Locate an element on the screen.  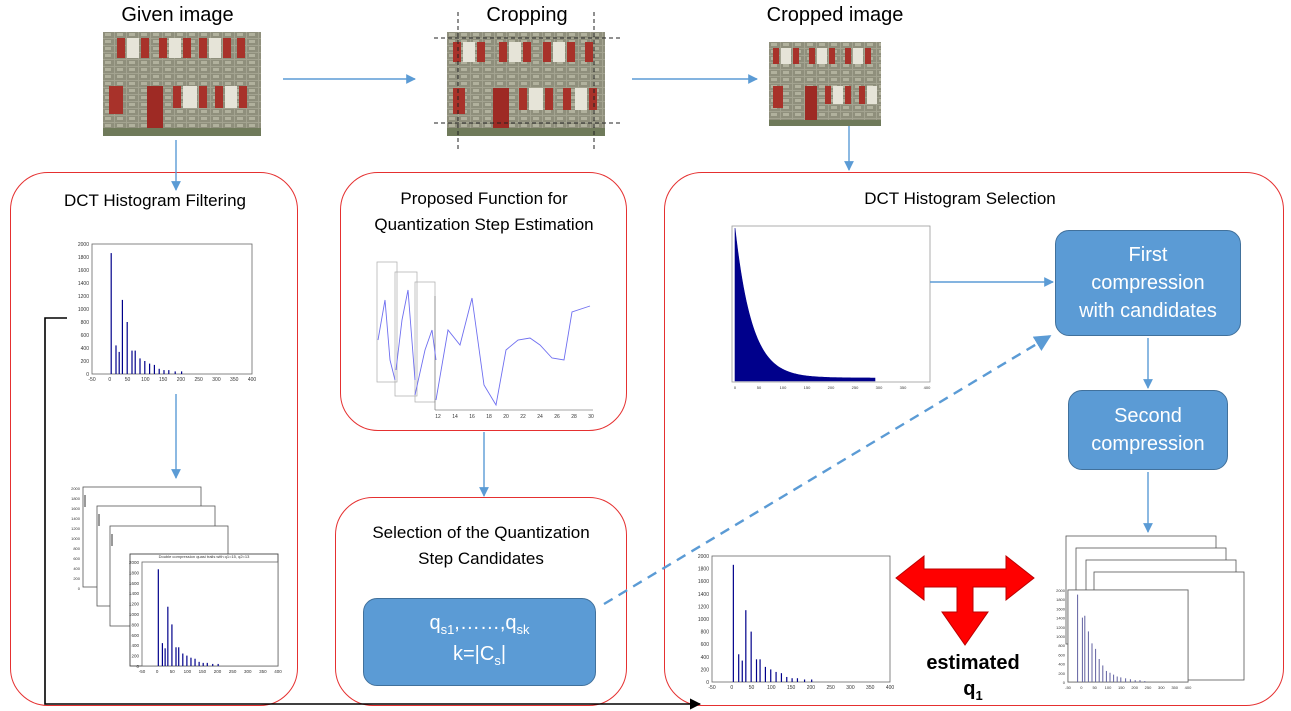
stack-y-tick: 1600 is located at coordinates (76, 508).